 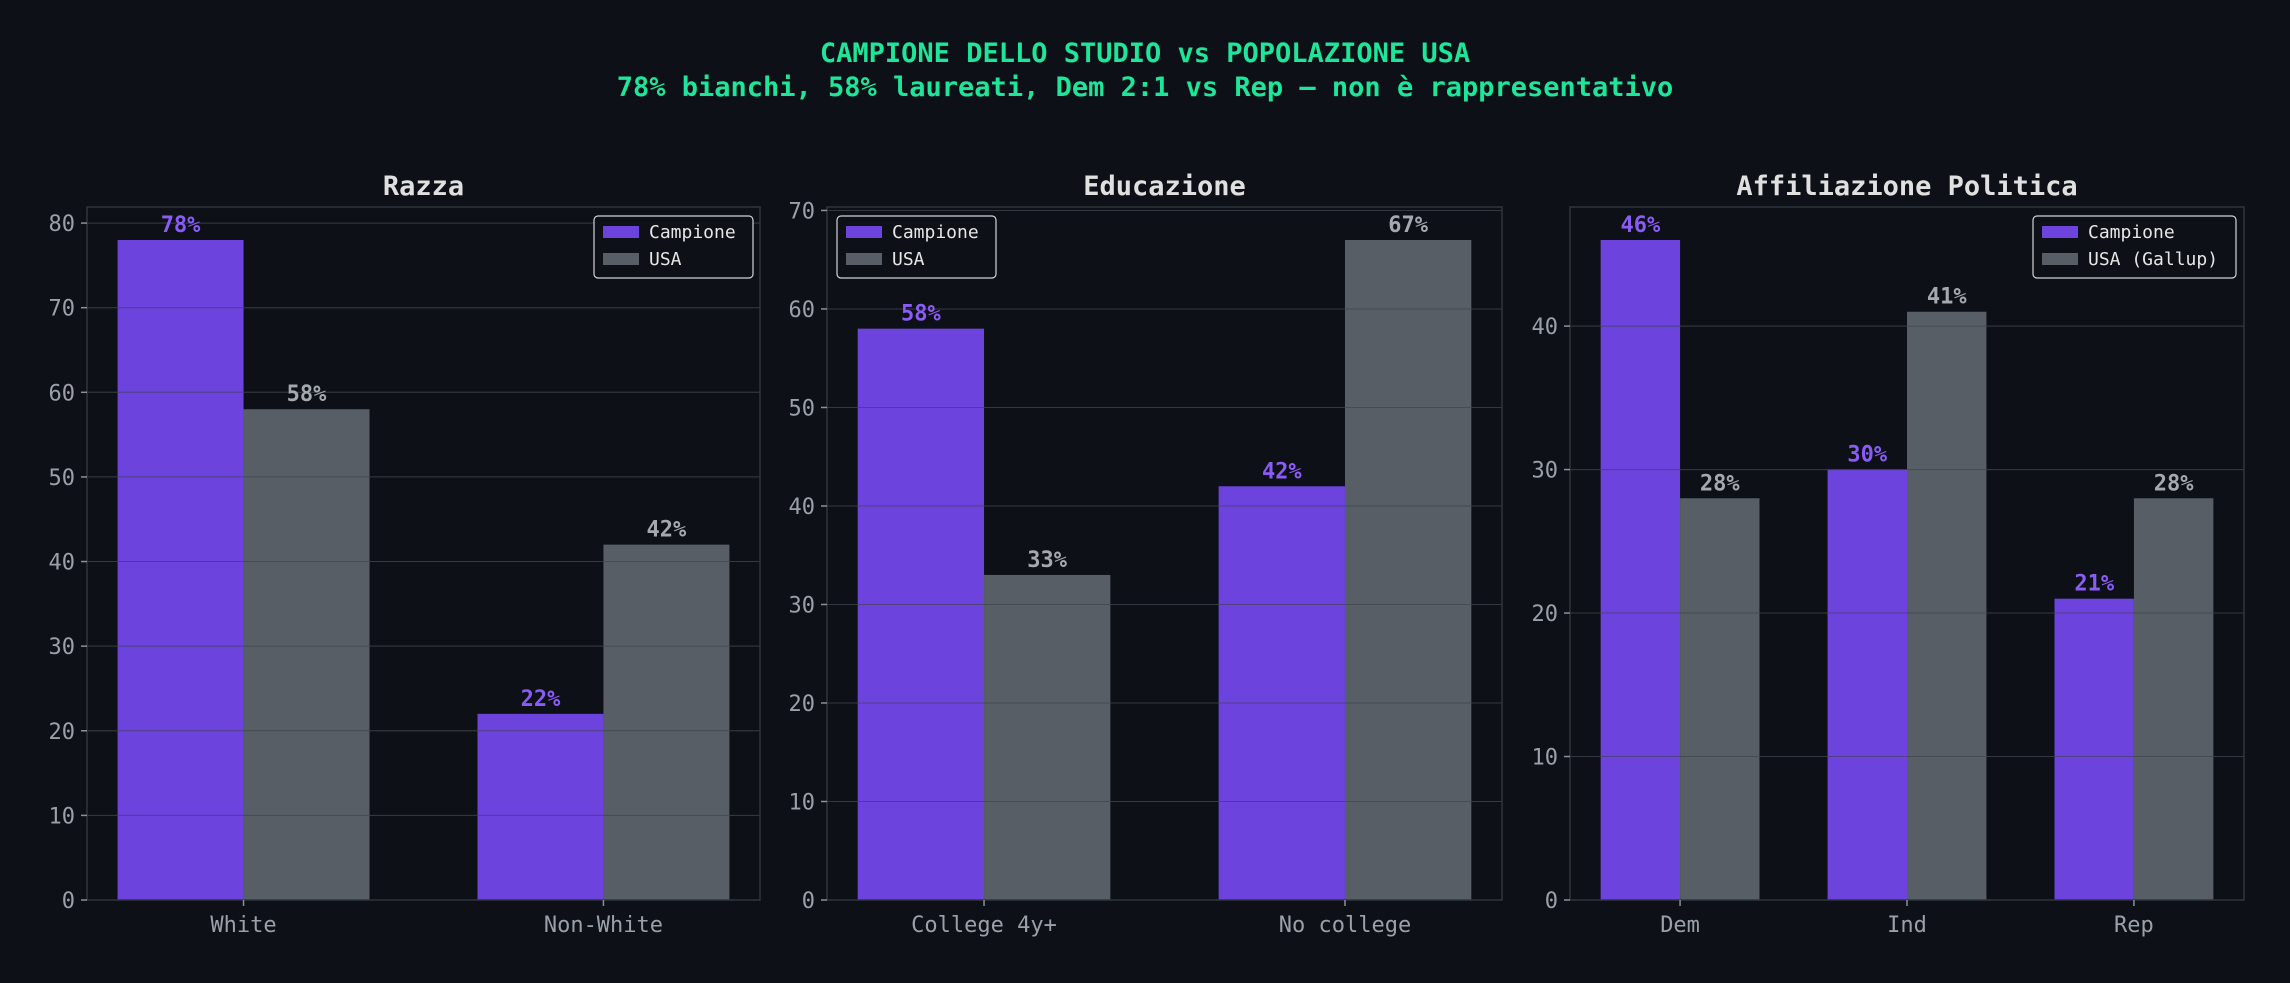 I want to click on legend-box, so click(x=2134, y=247).